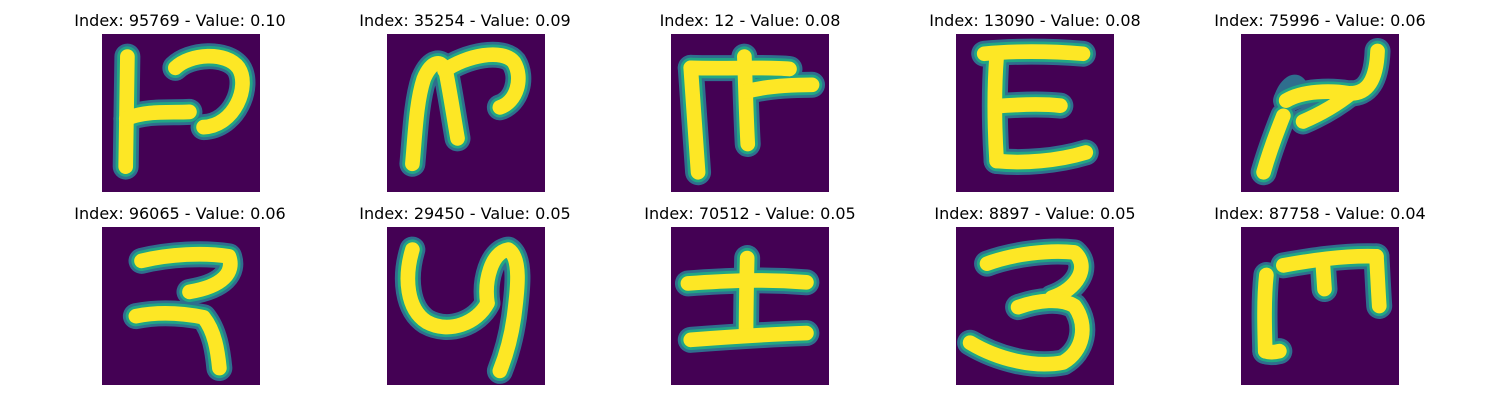 This screenshot has width=1500, height=400. I want to click on panel-title-7: Index: 29450 - Value: 0.05, so click(465, 213).